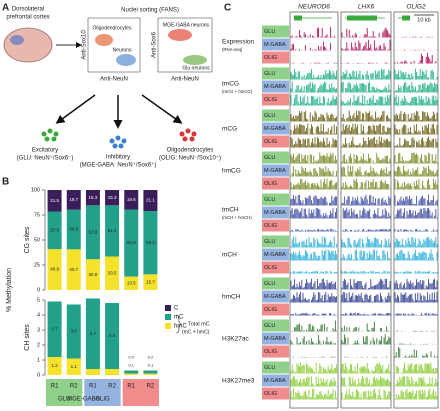  What do you see at coordinates (74, 331) in the screenshot?
I see `value-label: 3.6` at bounding box center [74, 331].